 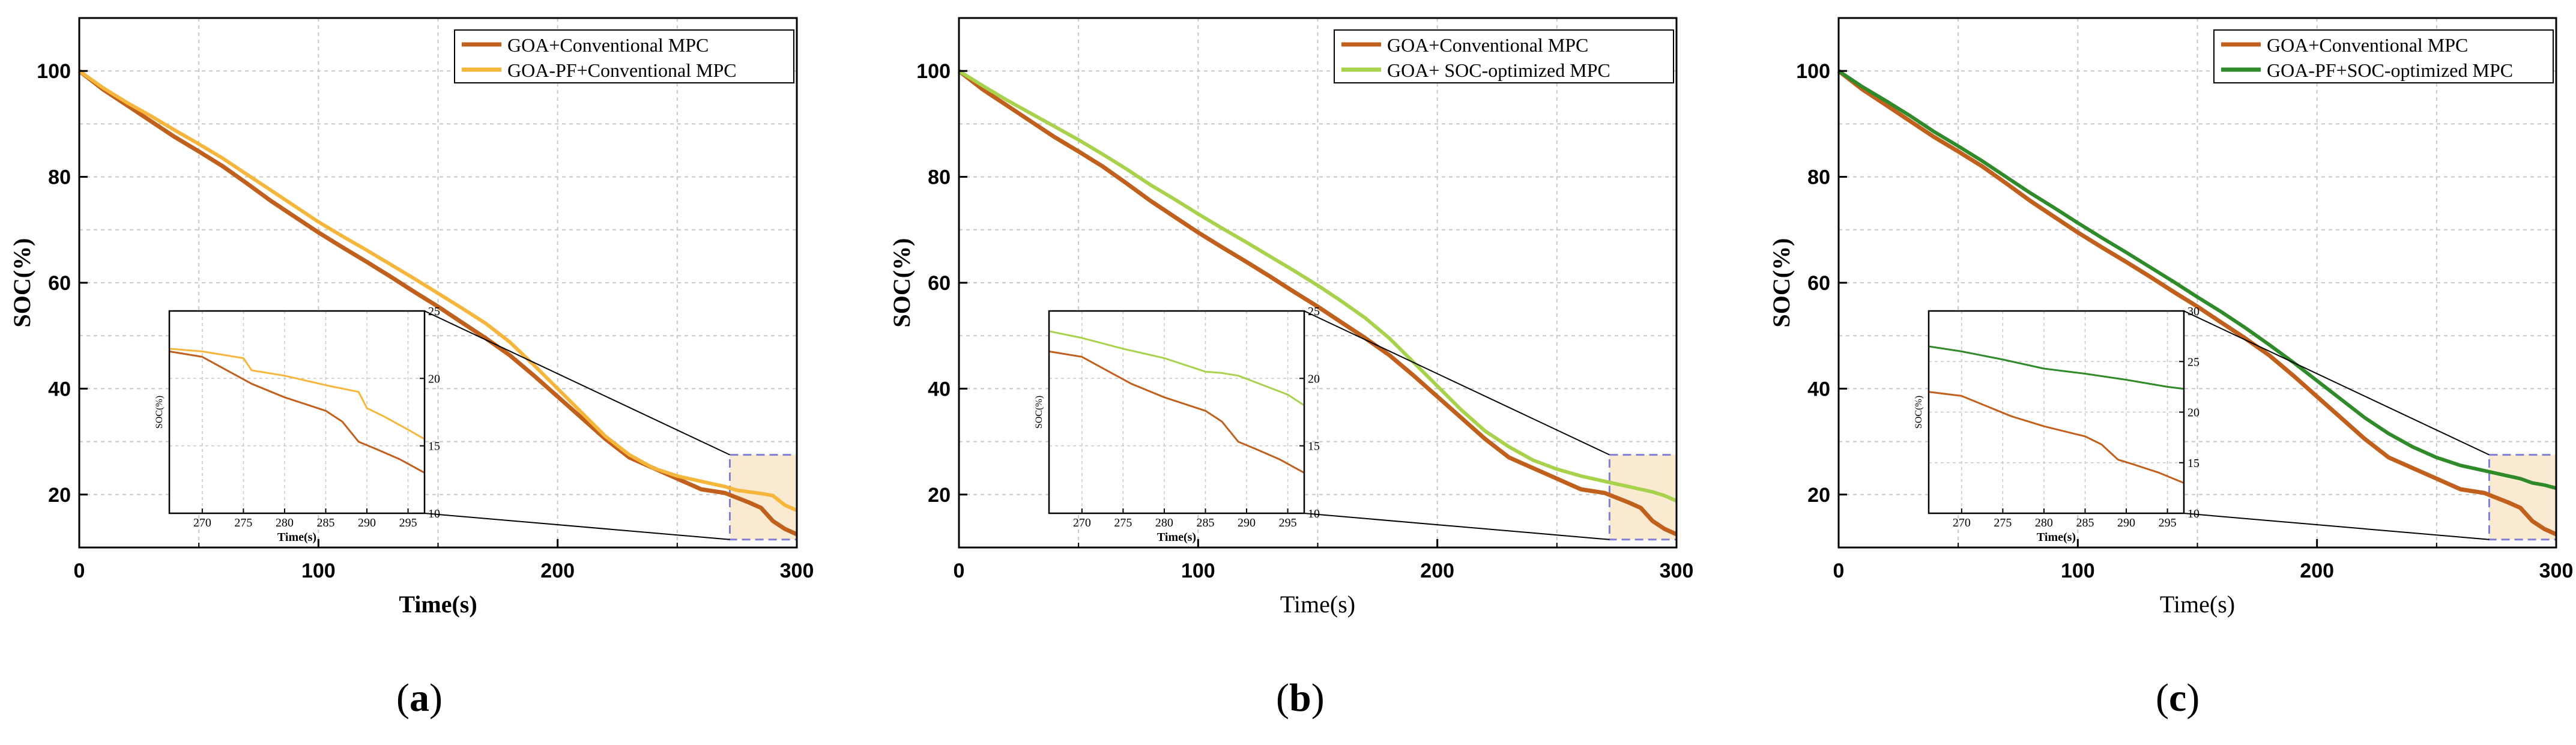 What do you see at coordinates (419, 698) in the screenshot?
I see `subfigure-label-a: (a)` at bounding box center [419, 698].